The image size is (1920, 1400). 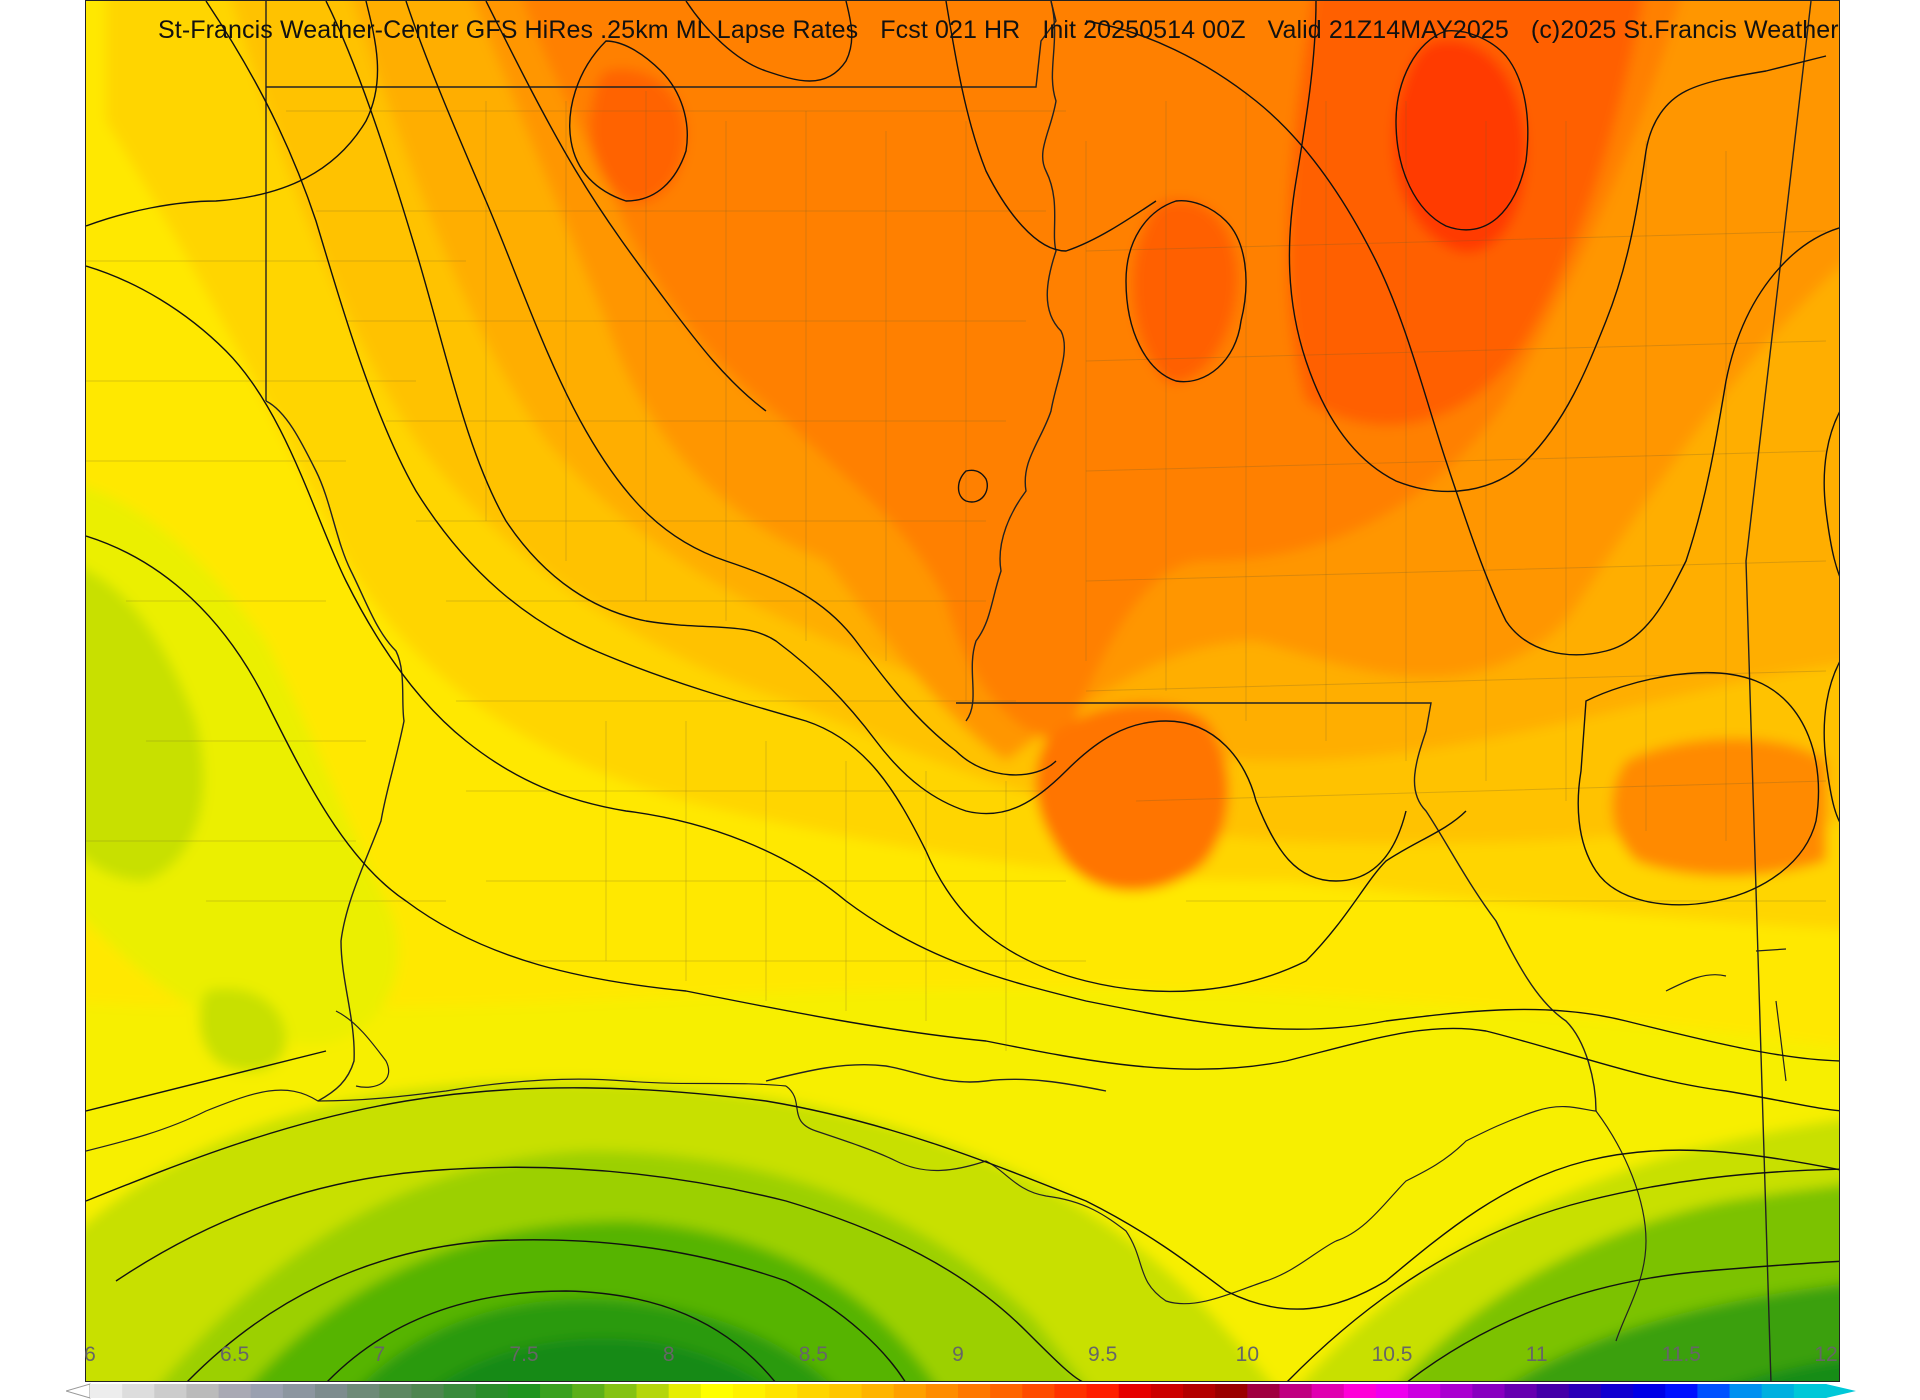 What do you see at coordinates (1826, 1354) in the screenshot?
I see `colorbar-tick-label: 12` at bounding box center [1826, 1354].